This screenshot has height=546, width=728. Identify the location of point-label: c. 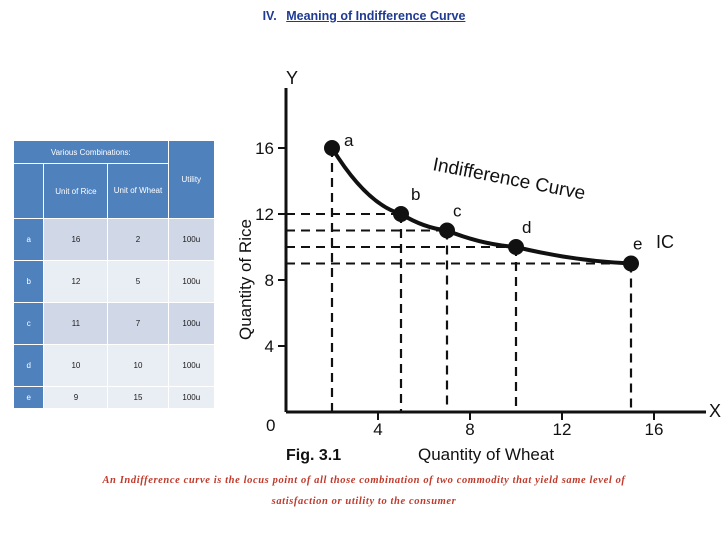
(457, 211).